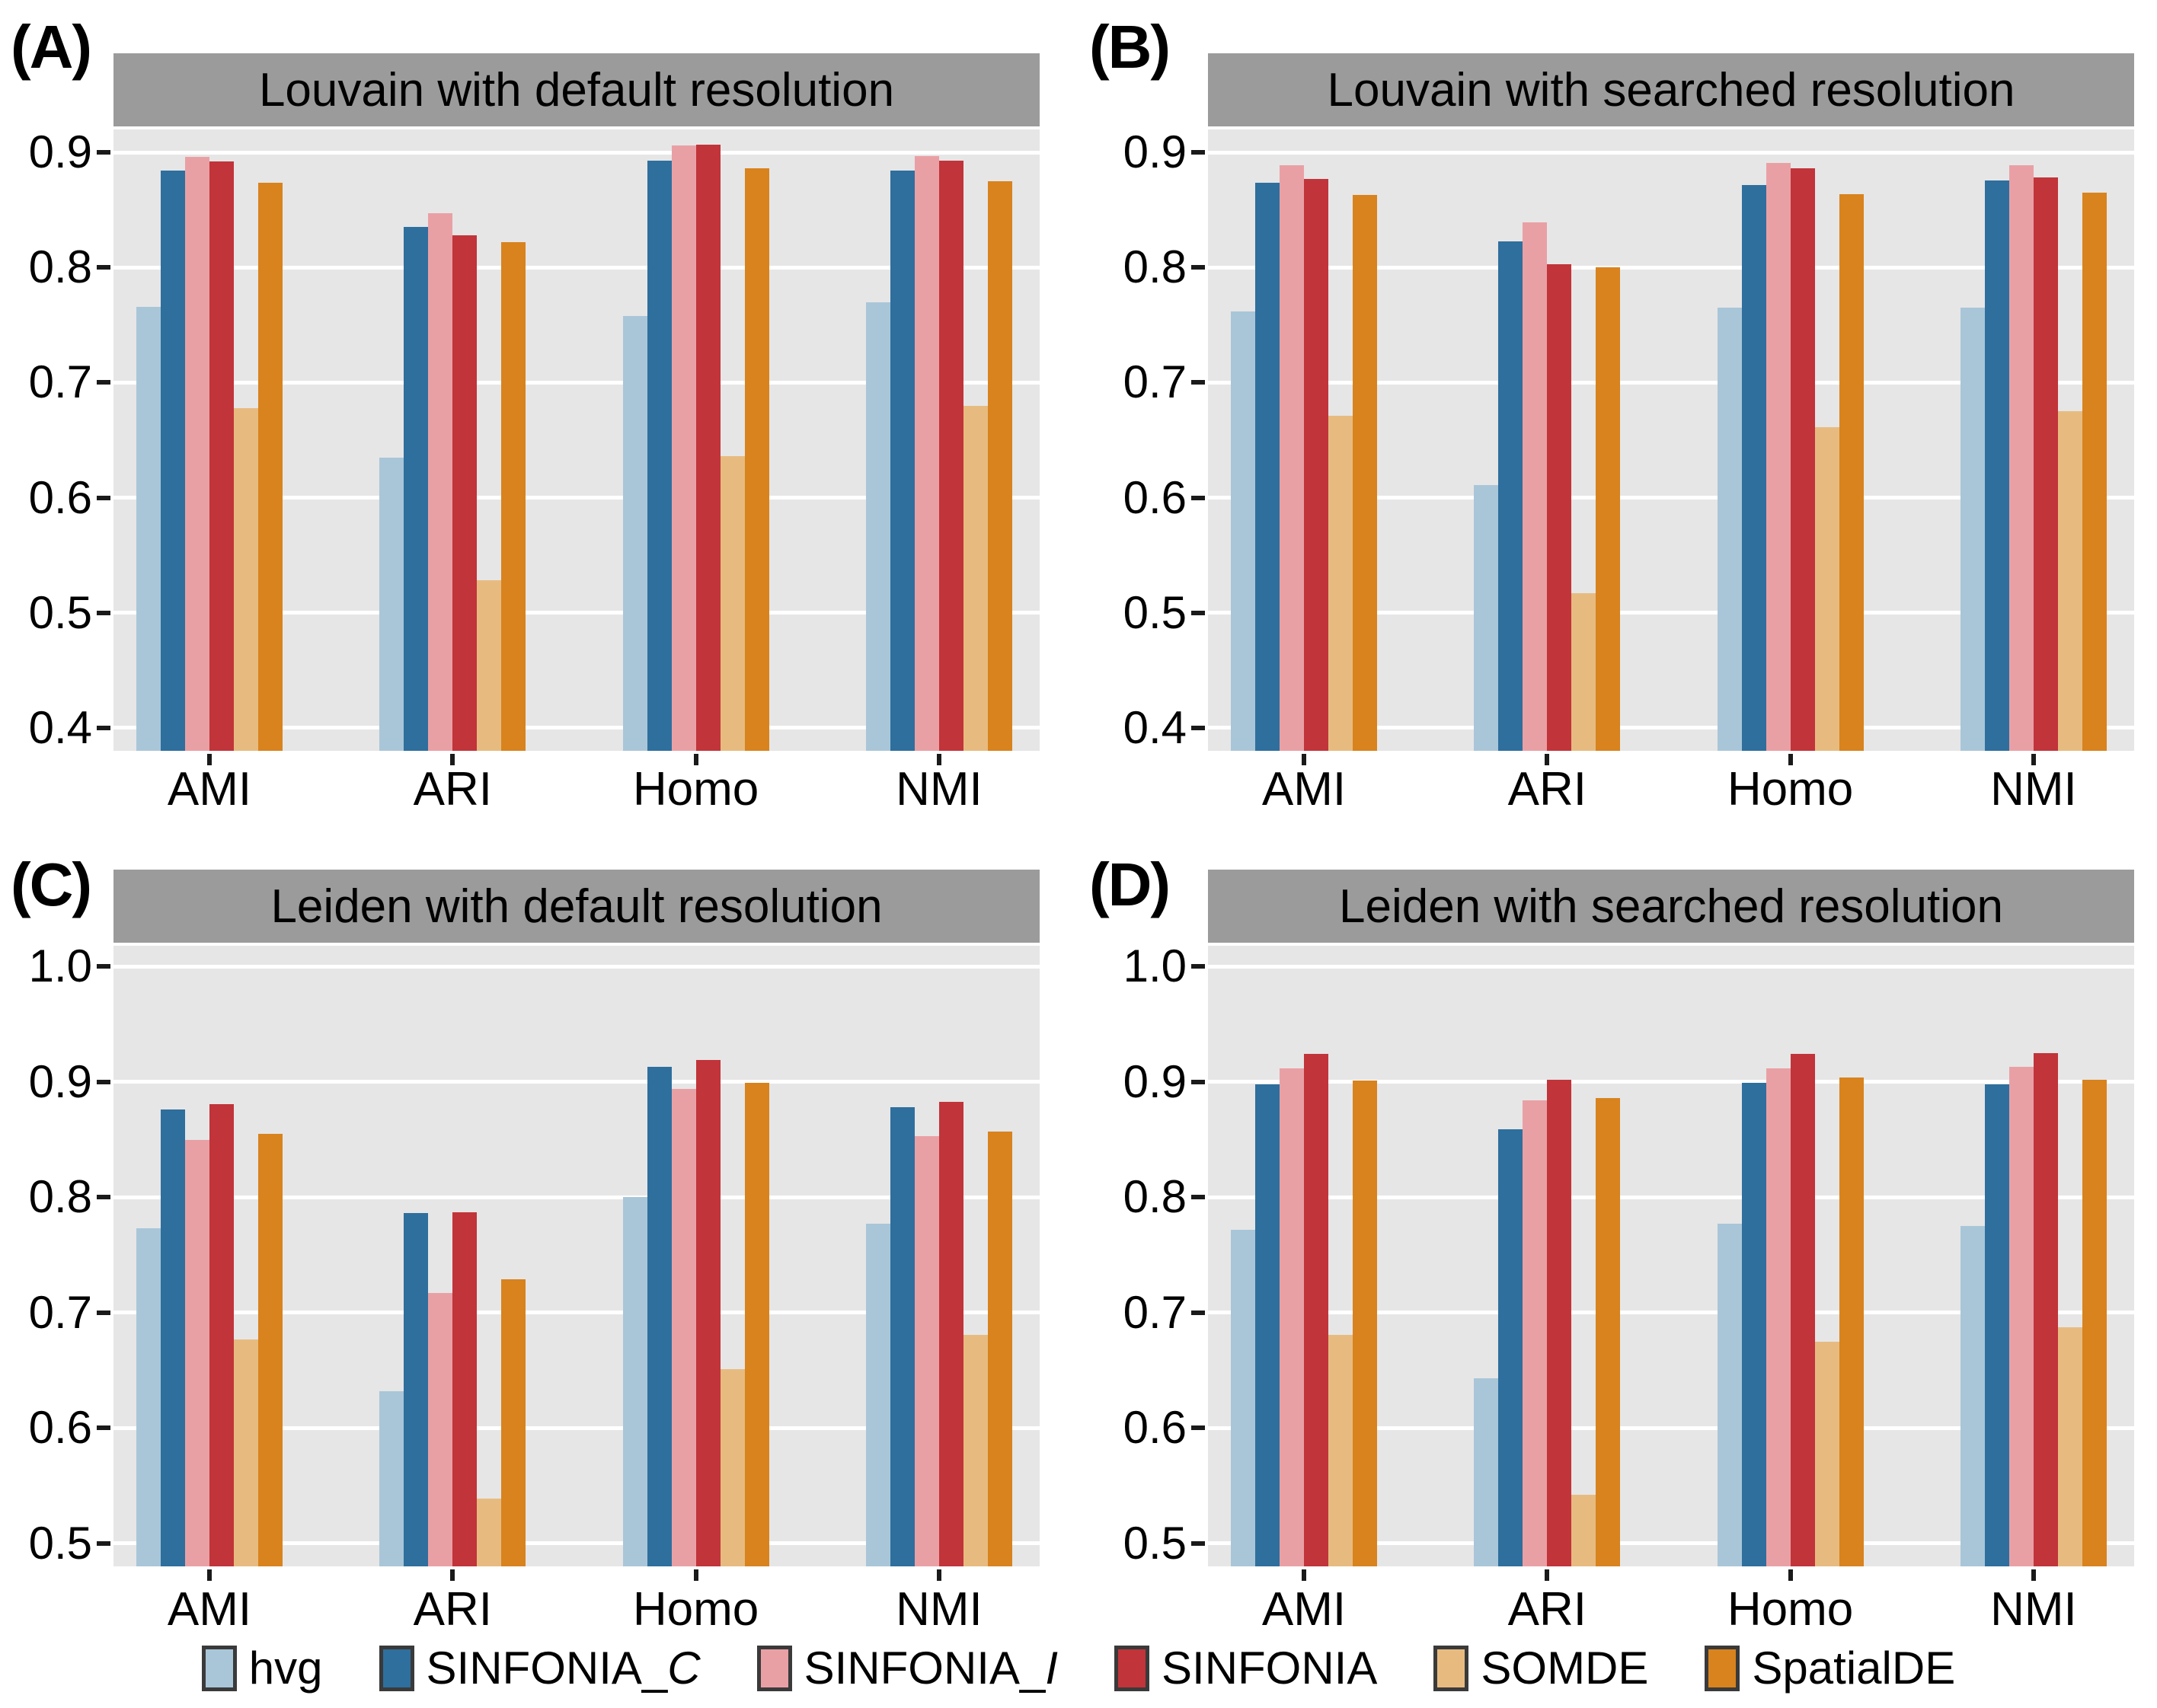 Image resolution: width=2157 pixels, height=1708 pixels. I want to click on y-tick-label: 0.9, so click(1155, 152).